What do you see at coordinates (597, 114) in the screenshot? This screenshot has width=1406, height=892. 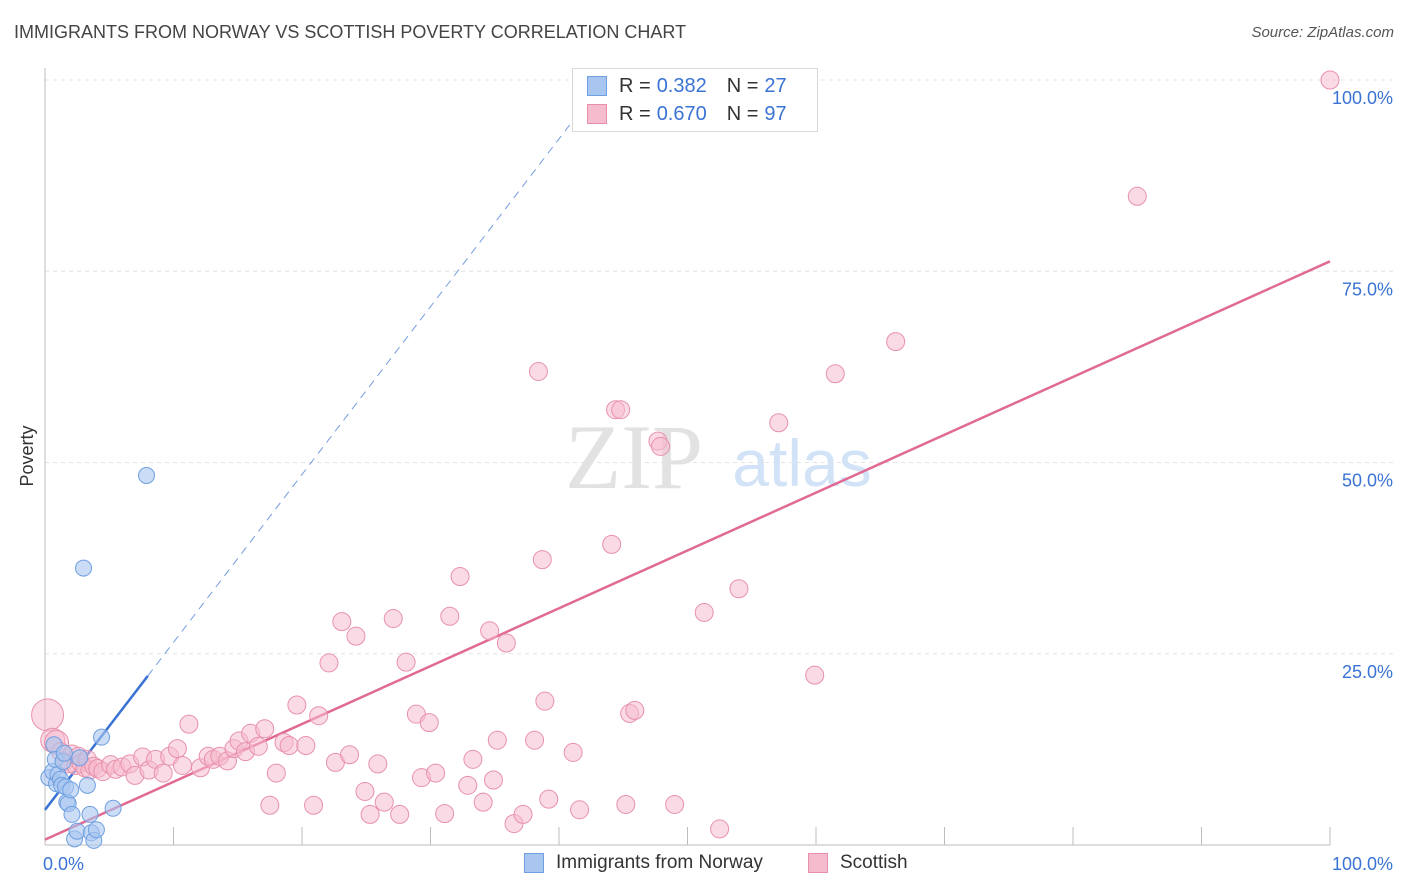 I see `scottish-swatch` at bounding box center [597, 114].